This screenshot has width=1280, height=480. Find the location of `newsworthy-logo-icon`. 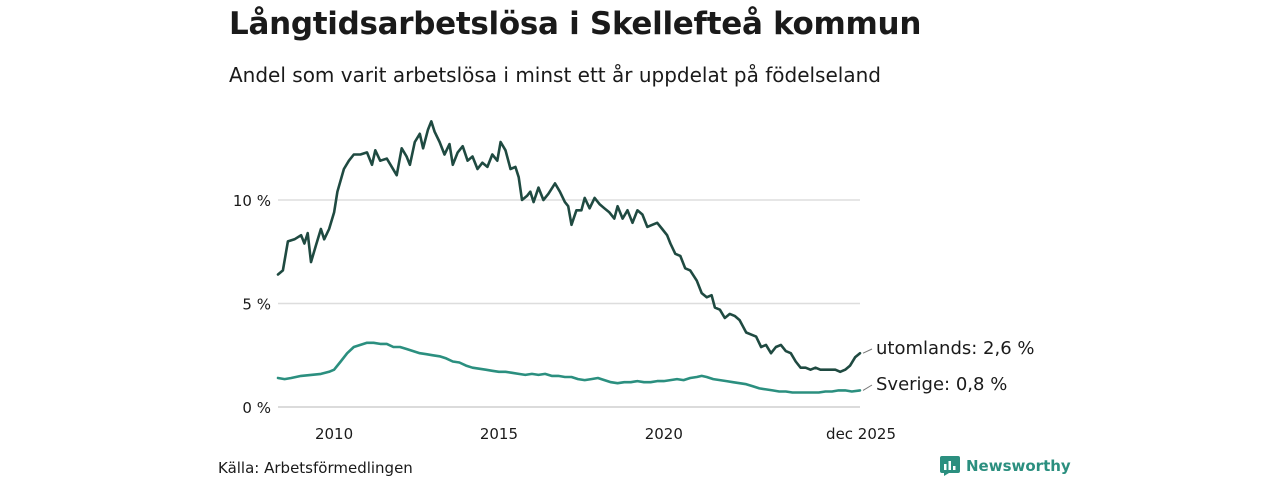

newsworthy-logo-icon is located at coordinates (950, 466).